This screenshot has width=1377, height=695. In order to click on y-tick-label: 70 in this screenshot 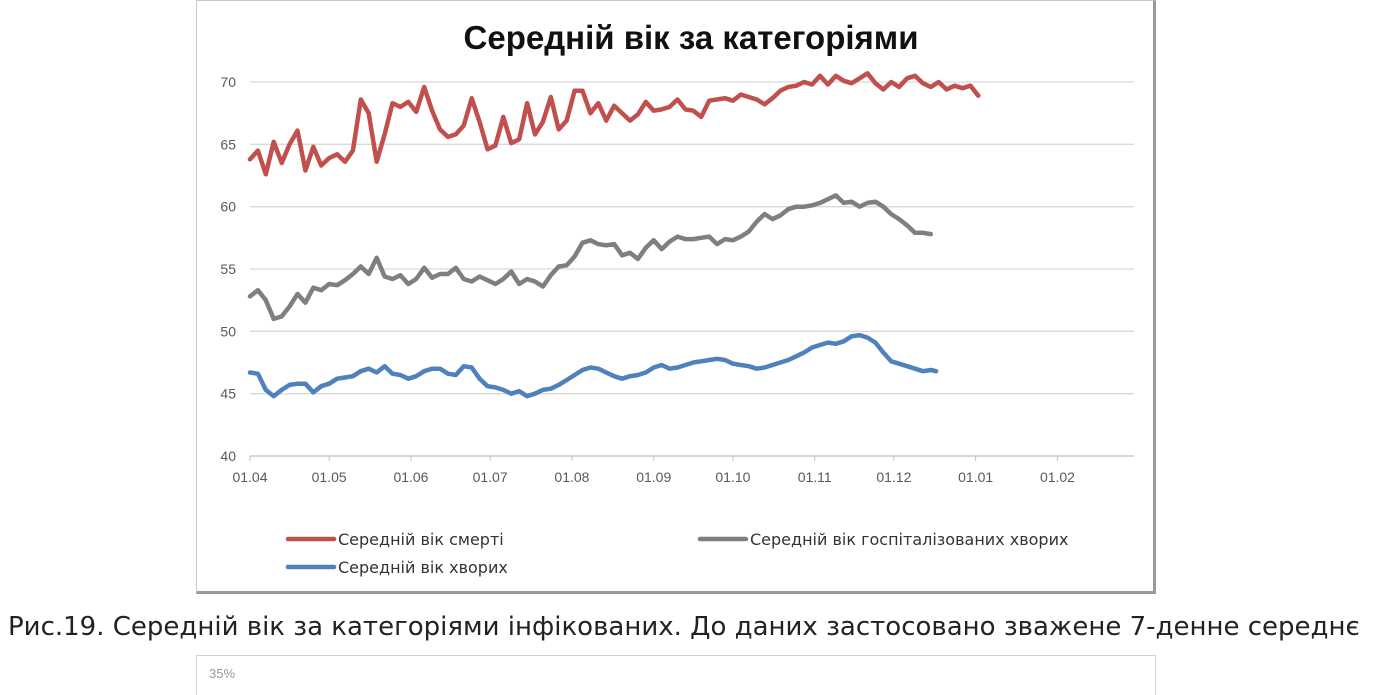, I will do `click(228, 82)`.